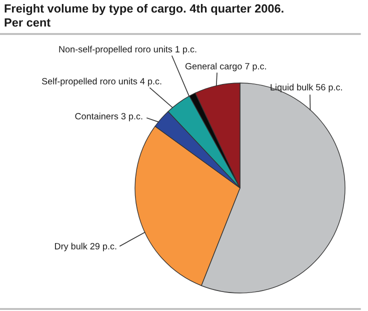  Describe the element at coordinates (306, 88) in the screenshot. I see `slice-label: Liquid bulk 56 p.c.` at that location.